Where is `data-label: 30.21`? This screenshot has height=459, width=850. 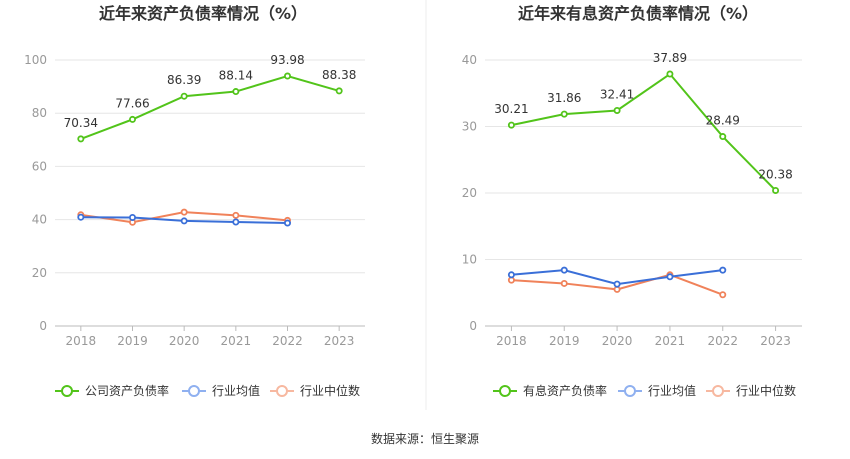 data-label: 30.21 is located at coordinates (511, 109).